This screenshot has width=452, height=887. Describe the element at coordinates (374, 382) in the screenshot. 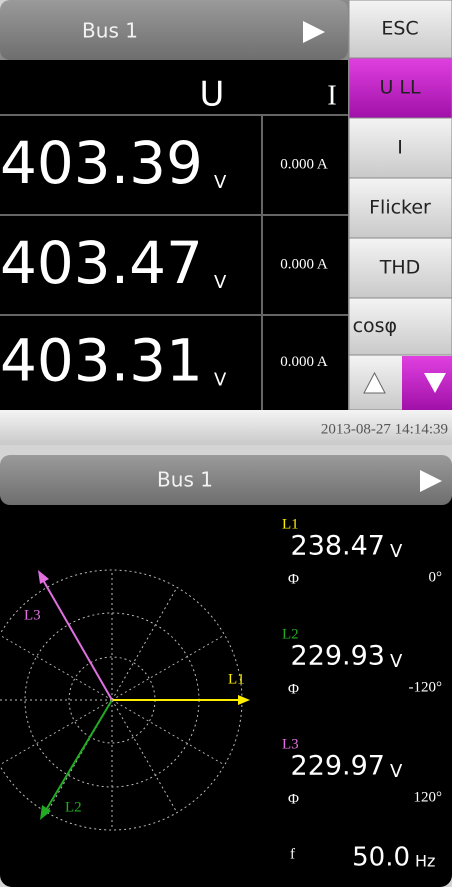

I see `up-button` at that location.